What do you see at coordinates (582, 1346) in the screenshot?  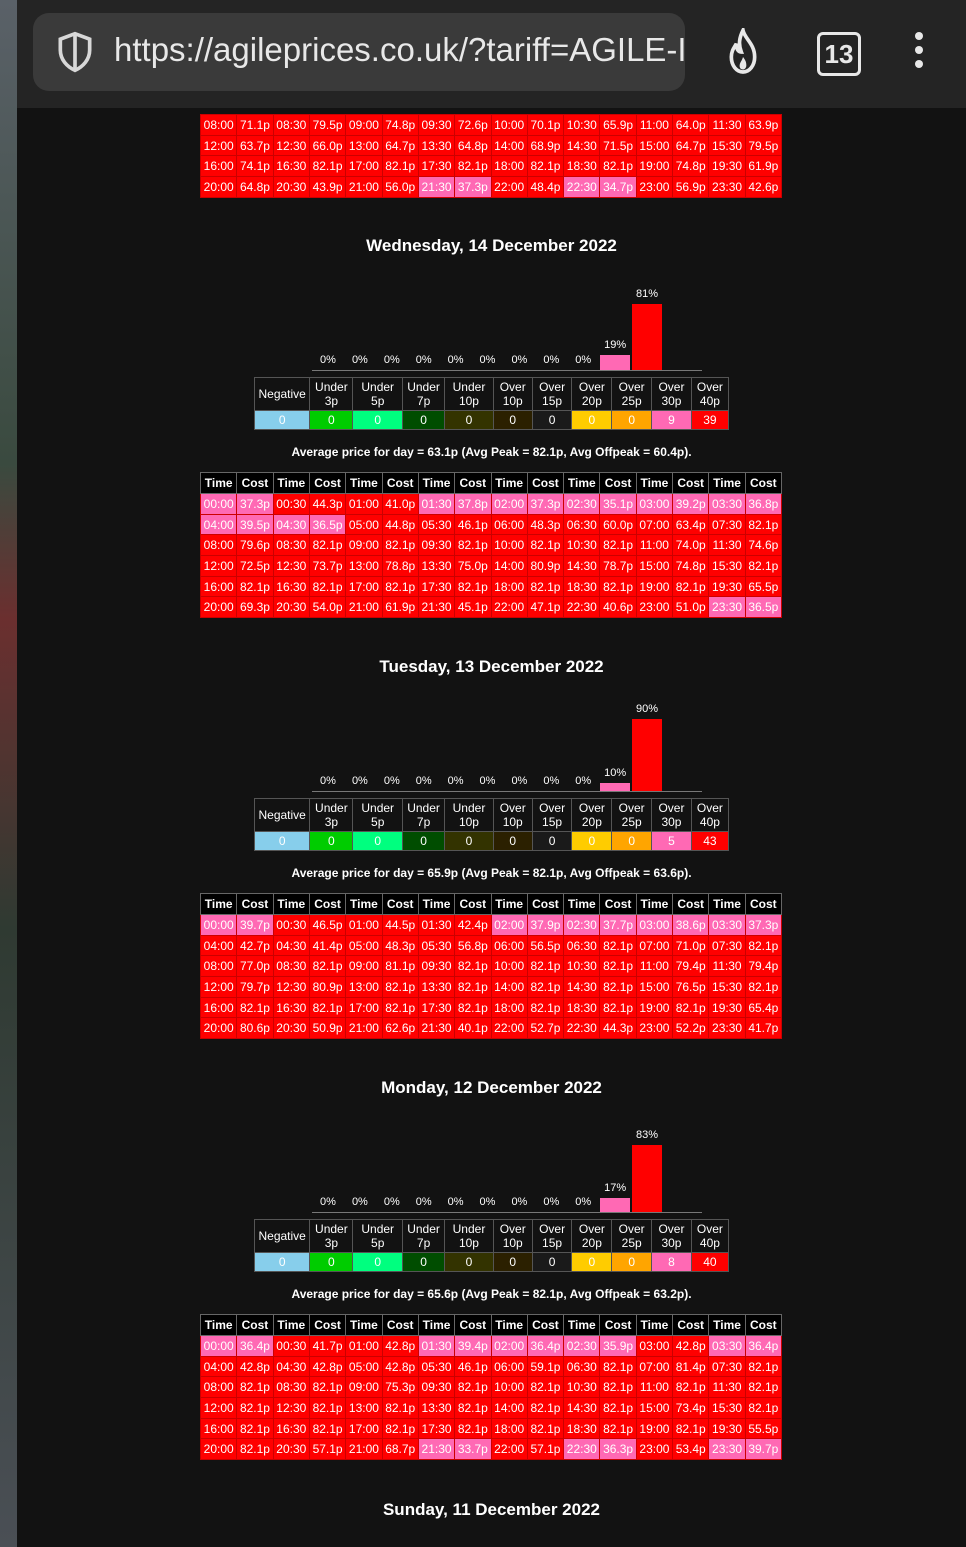 I see `time-cell: 02:30` at bounding box center [582, 1346].